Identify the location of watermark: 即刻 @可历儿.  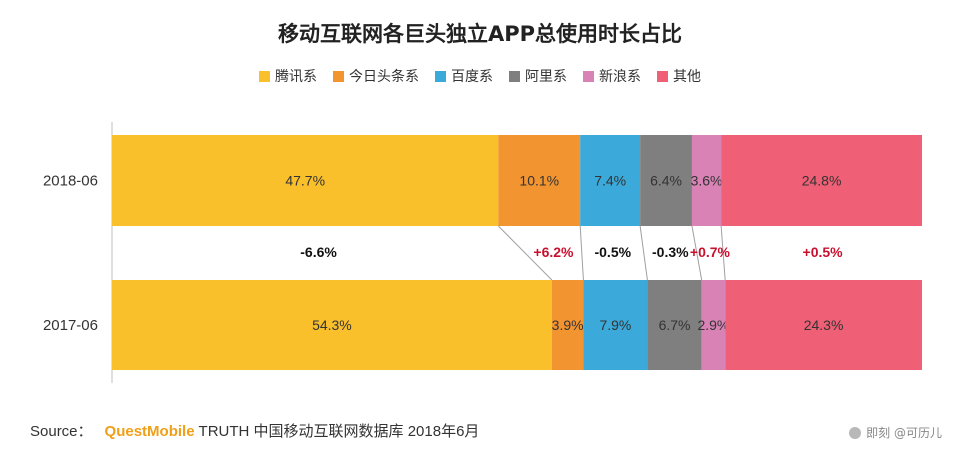
(895, 432).